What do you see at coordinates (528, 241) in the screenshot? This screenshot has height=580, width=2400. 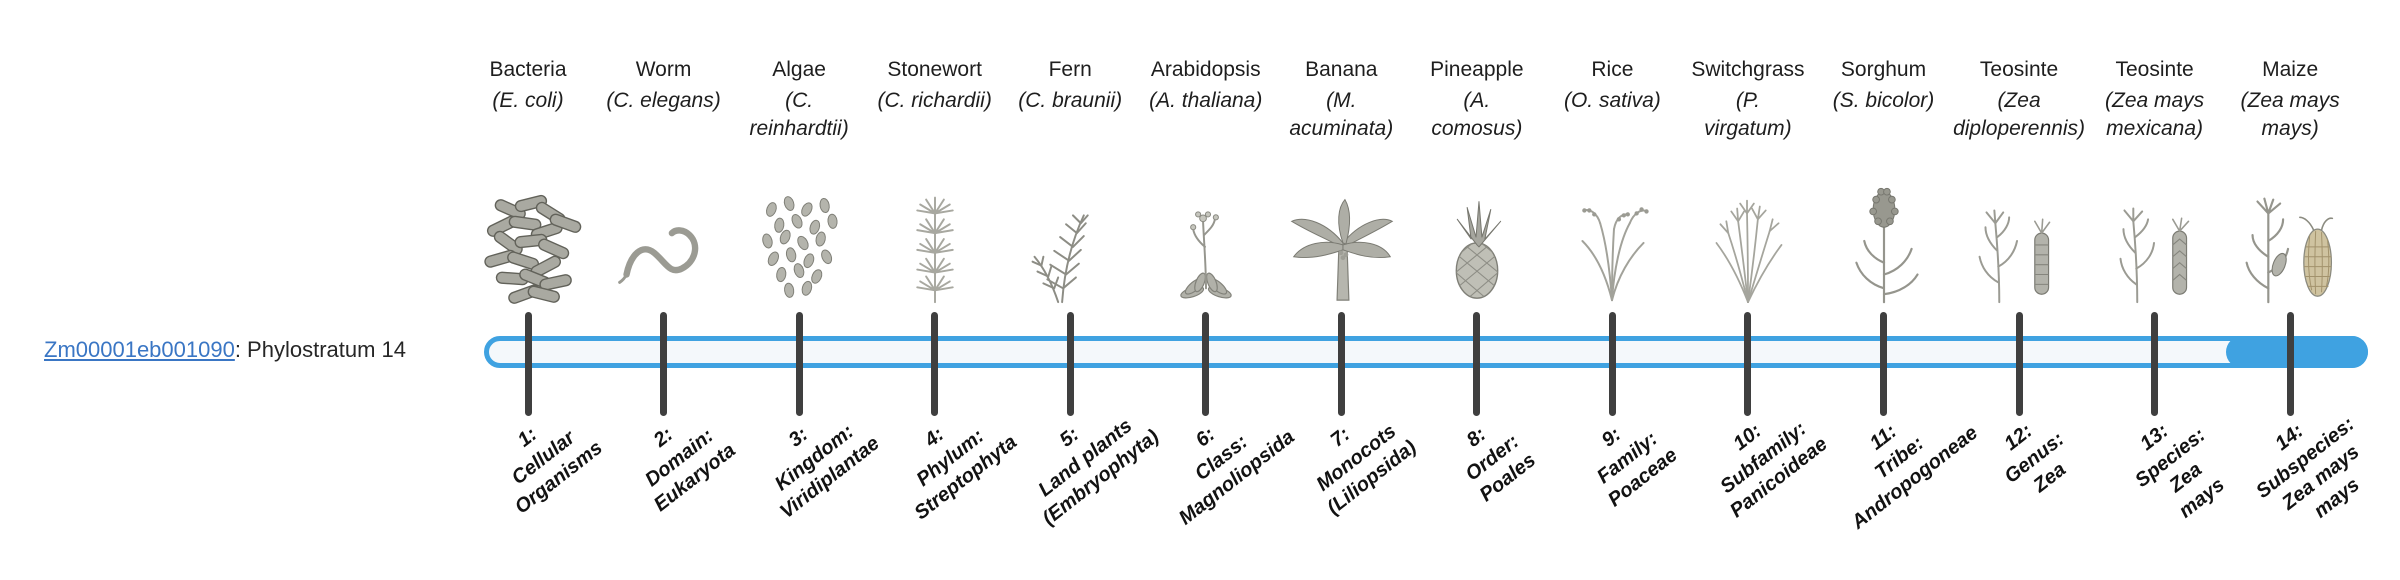 I see `bacteria-icon` at bounding box center [528, 241].